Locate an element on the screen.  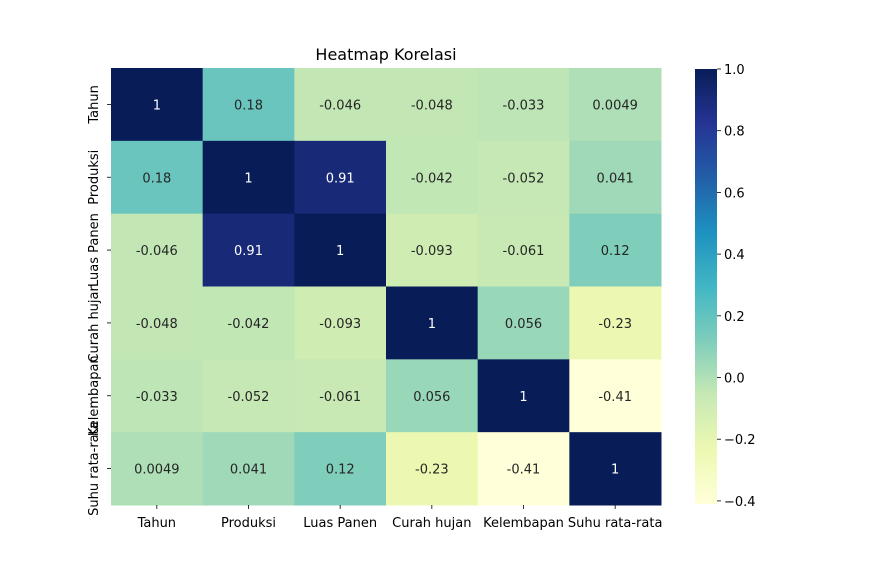
cell-value-1-5: 0.041 is located at coordinates (615, 178).